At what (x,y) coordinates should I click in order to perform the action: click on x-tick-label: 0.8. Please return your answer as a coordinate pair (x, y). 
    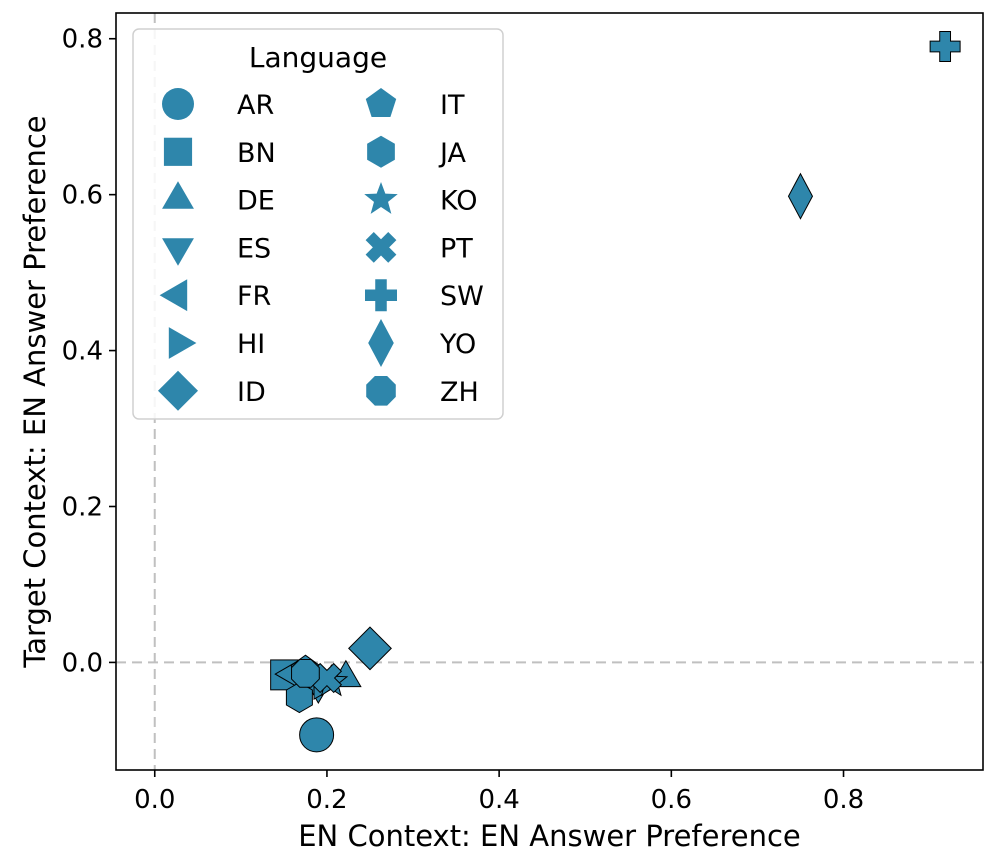
    Looking at the image, I should click on (843, 800).